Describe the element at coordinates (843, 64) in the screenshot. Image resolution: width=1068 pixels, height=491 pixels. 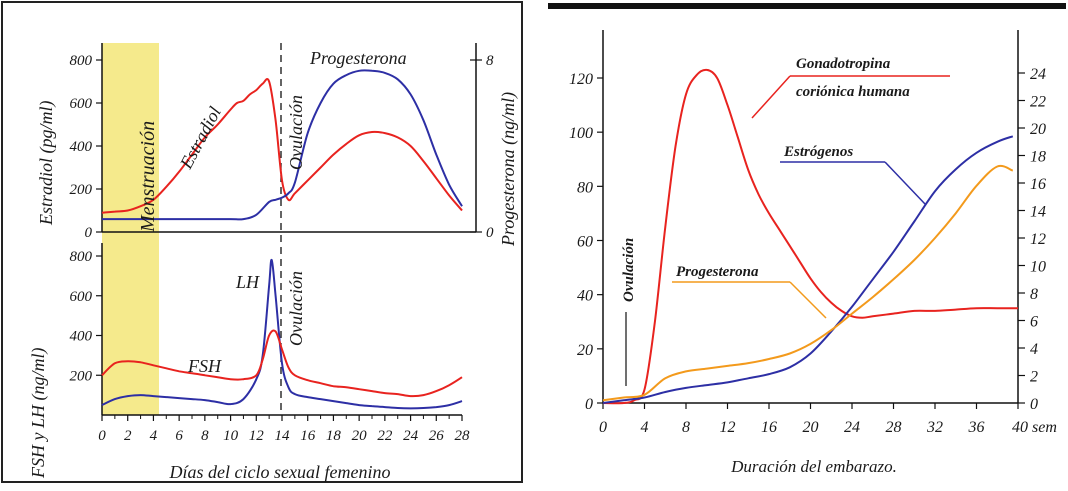
I see `hcg-label-line1: Gonadotropina` at that location.